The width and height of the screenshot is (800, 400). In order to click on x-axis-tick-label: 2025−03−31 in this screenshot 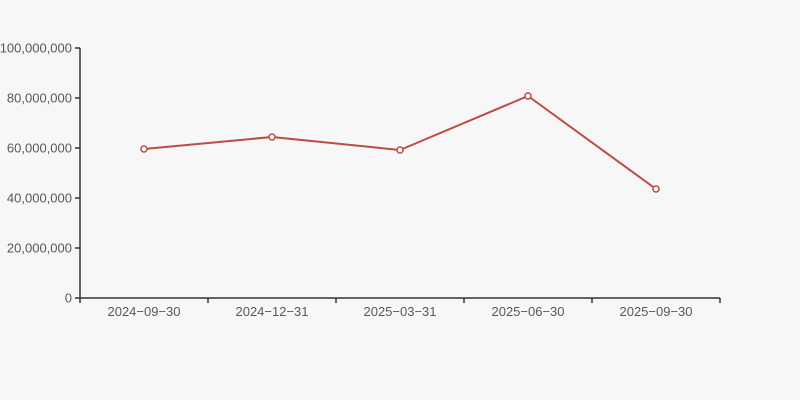, I will do `click(399, 311)`.